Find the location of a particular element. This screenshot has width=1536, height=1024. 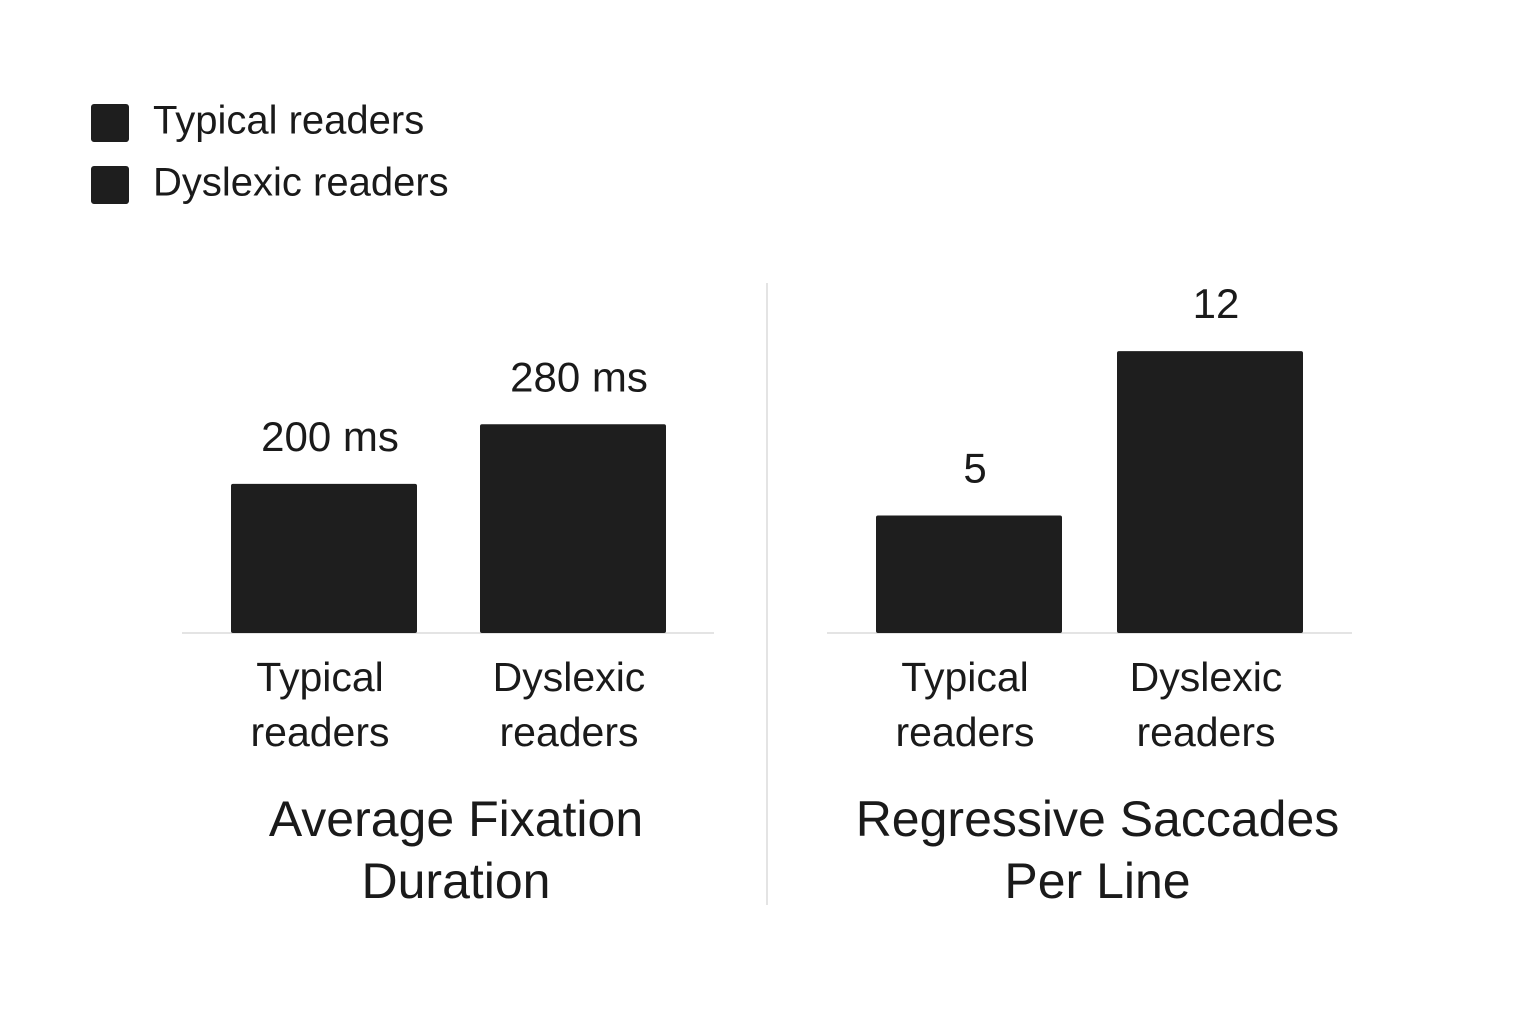

value-label: 12 is located at coordinates (1216, 303).